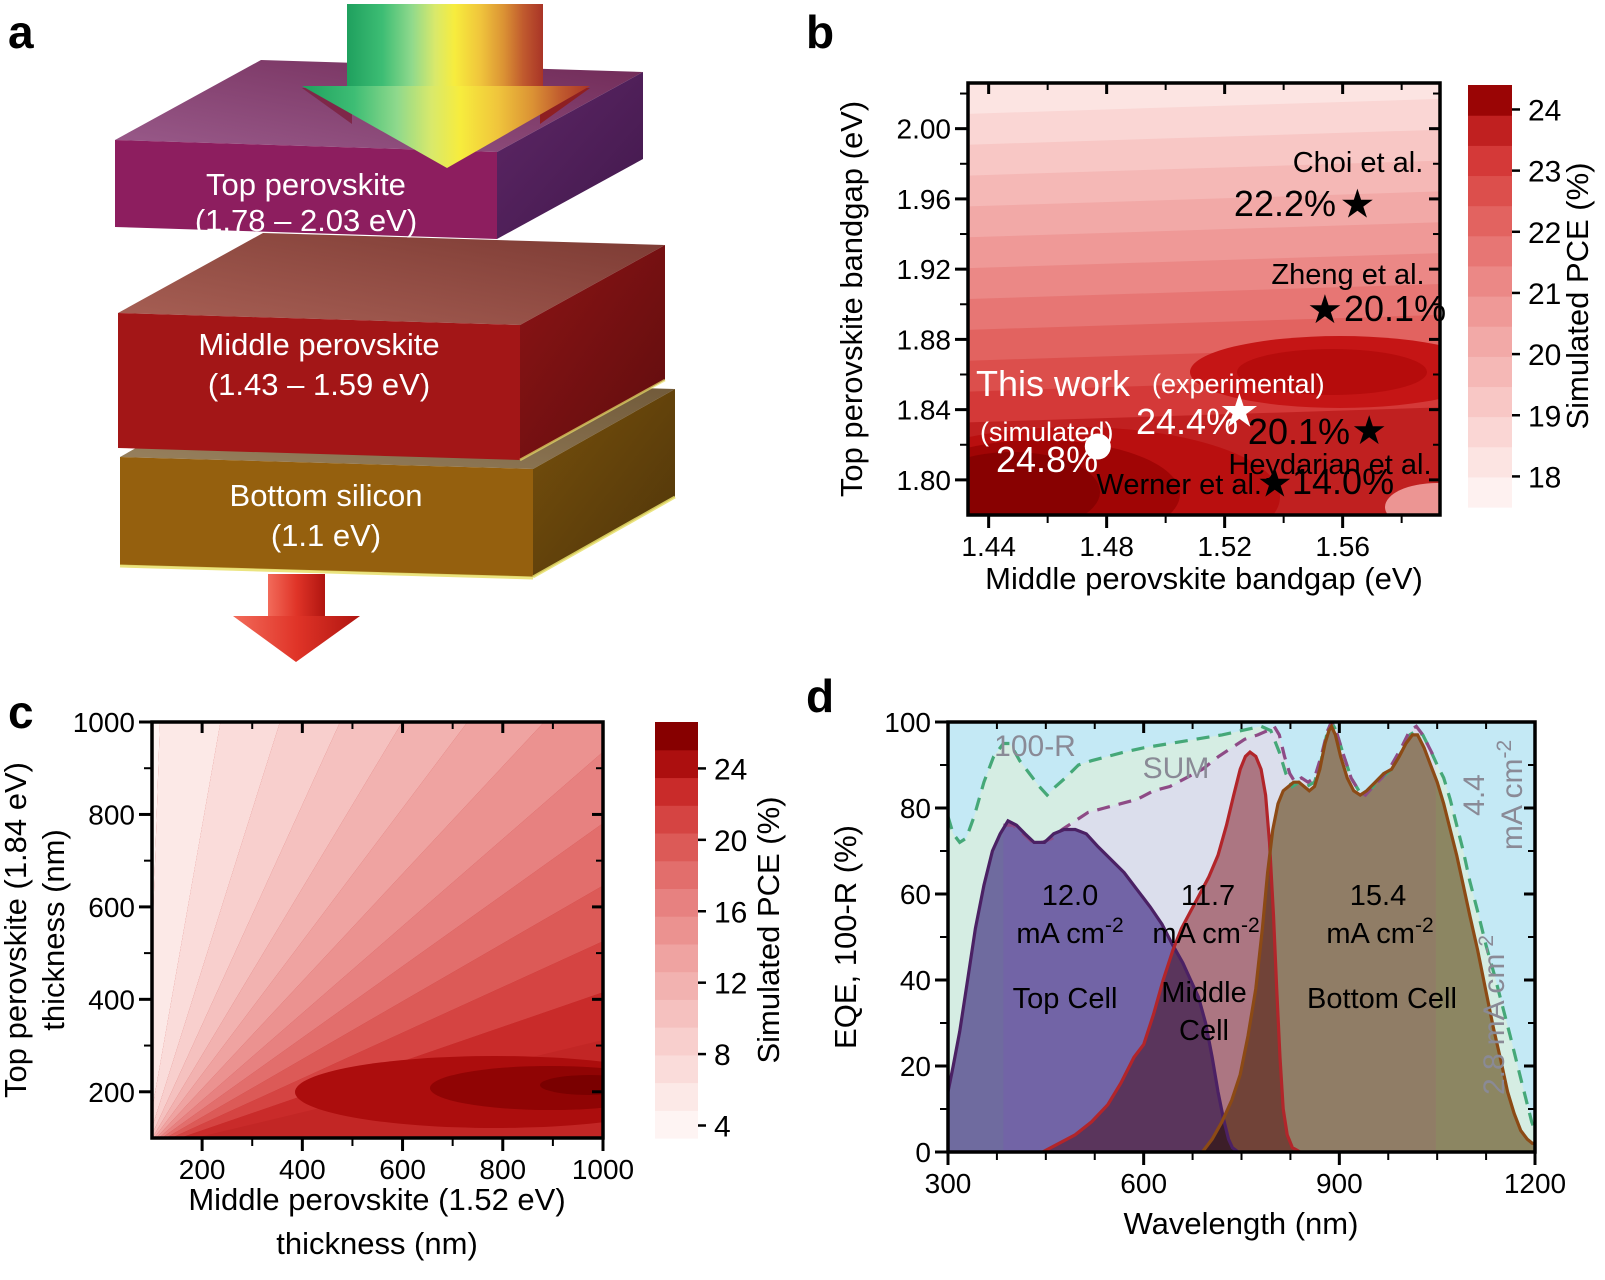 The width and height of the screenshot is (1605, 1280). Describe the element at coordinates (1379, 932) in the screenshot. I see `bottom-cell-jsc-unit: mA cm-2` at that location.